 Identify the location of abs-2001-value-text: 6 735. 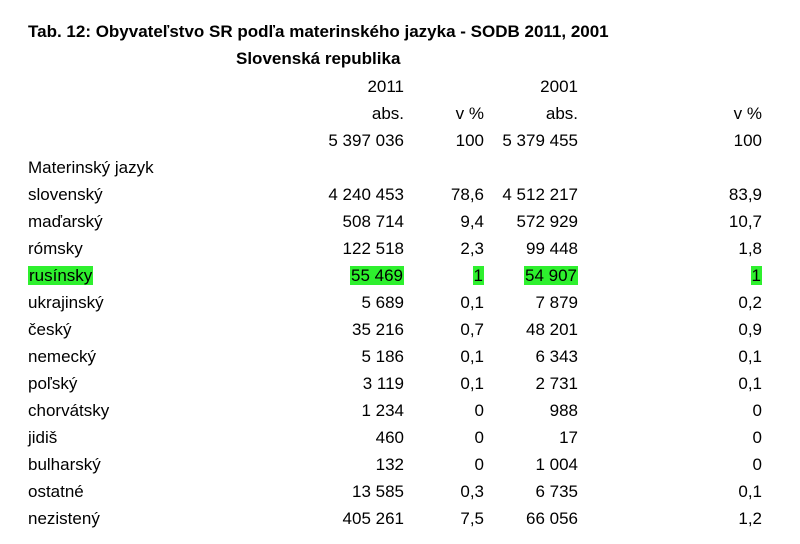
(556, 491).